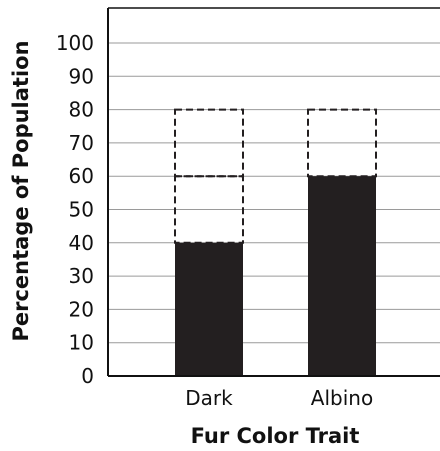  What do you see at coordinates (81, 76) in the screenshot?
I see `y-tick-label: 90` at bounding box center [81, 76].